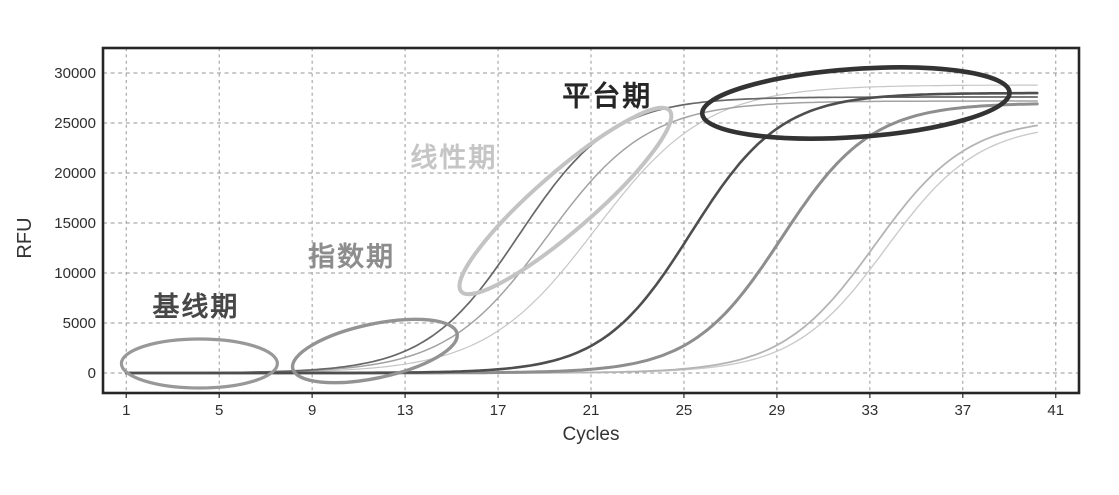  What do you see at coordinates (92, 373) in the screenshot?
I see `y-tick-label-0: 0` at bounding box center [92, 373].